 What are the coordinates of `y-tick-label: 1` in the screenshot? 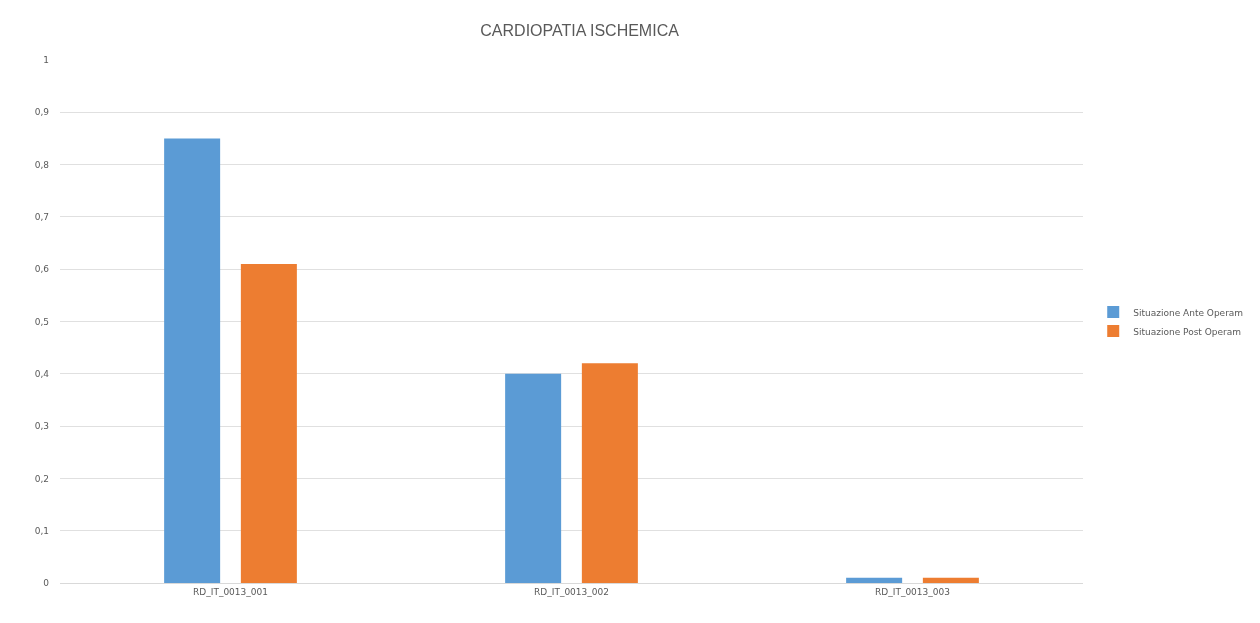 It's located at (46, 60).